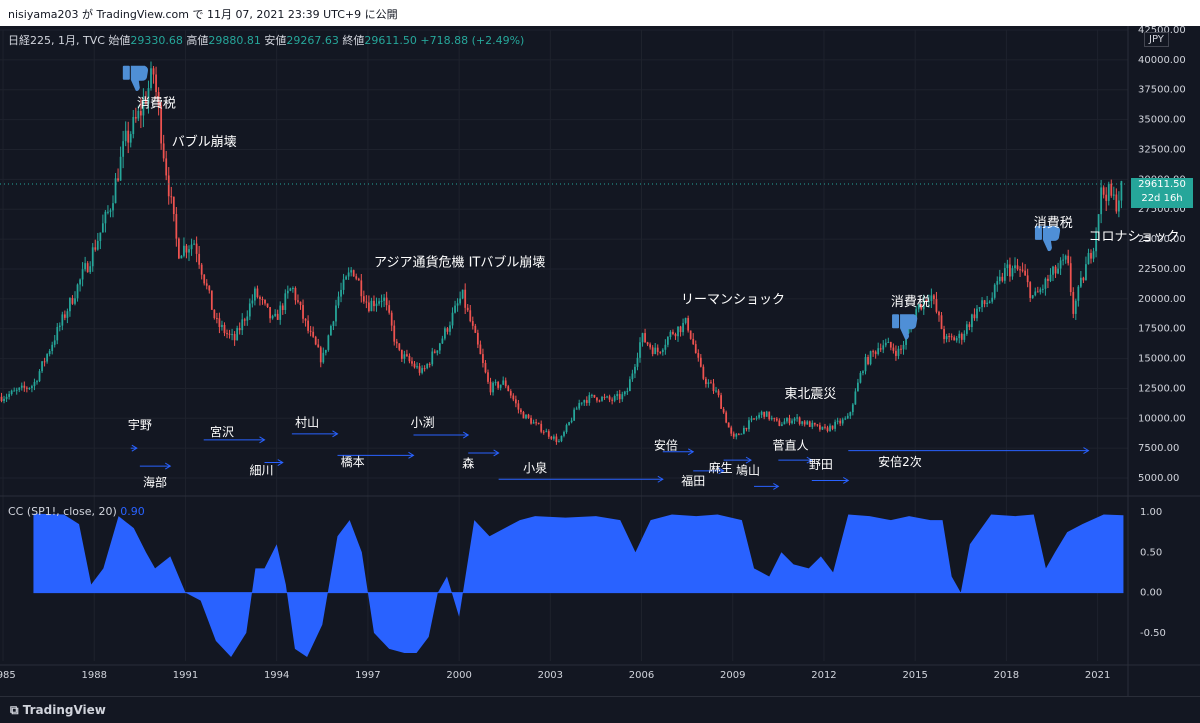  Describe the element at coordinates (1151, 593) in the screenshot. I see `cc-tick-label: 0.00` at that location.